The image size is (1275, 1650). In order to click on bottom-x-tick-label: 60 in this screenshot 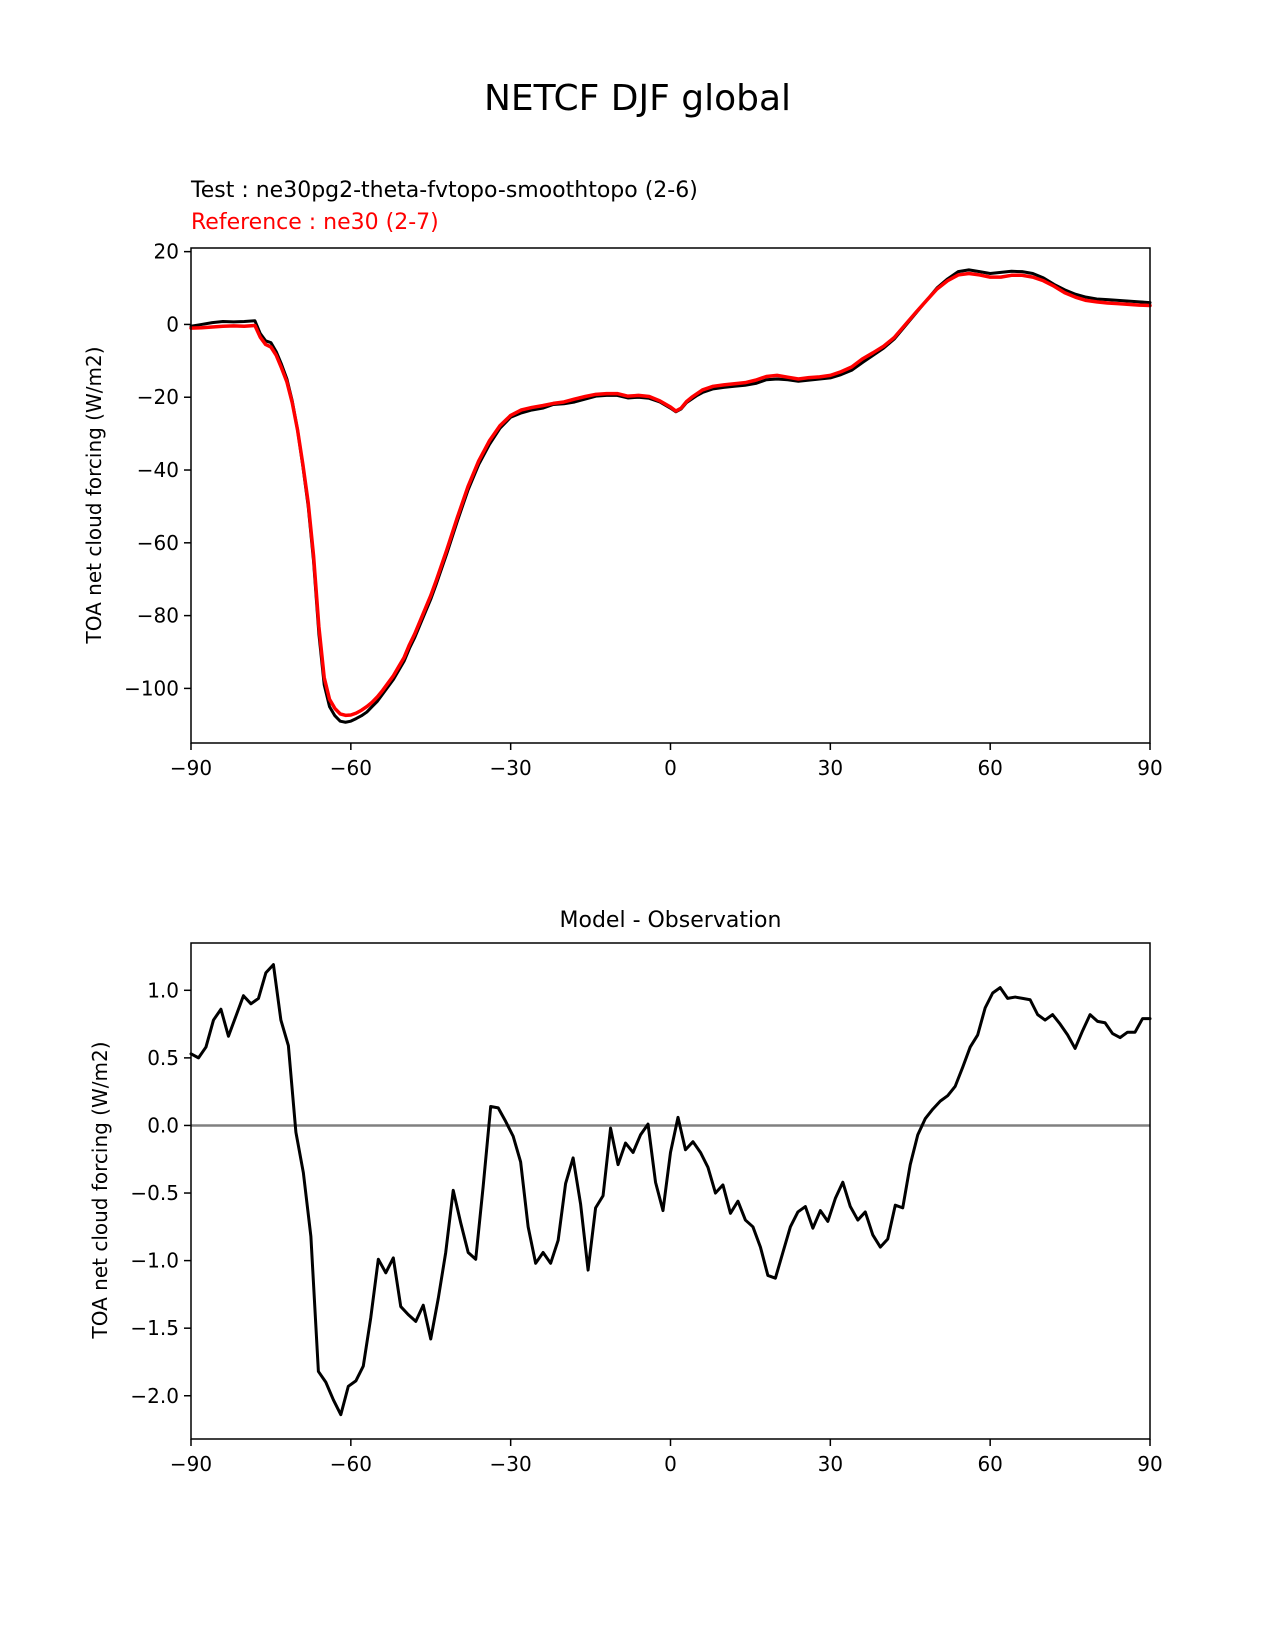, I will do `click(989, 1464)`.